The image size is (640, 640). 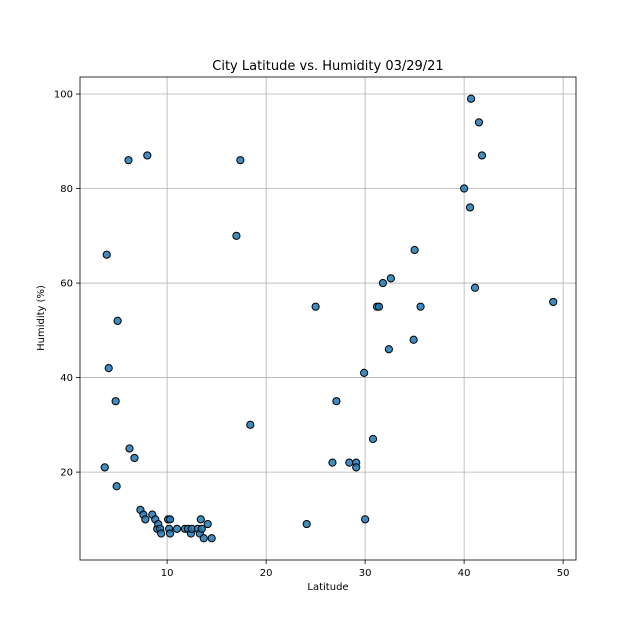 I want to click on x-tick-label: 50, so click(x=563, y=573).